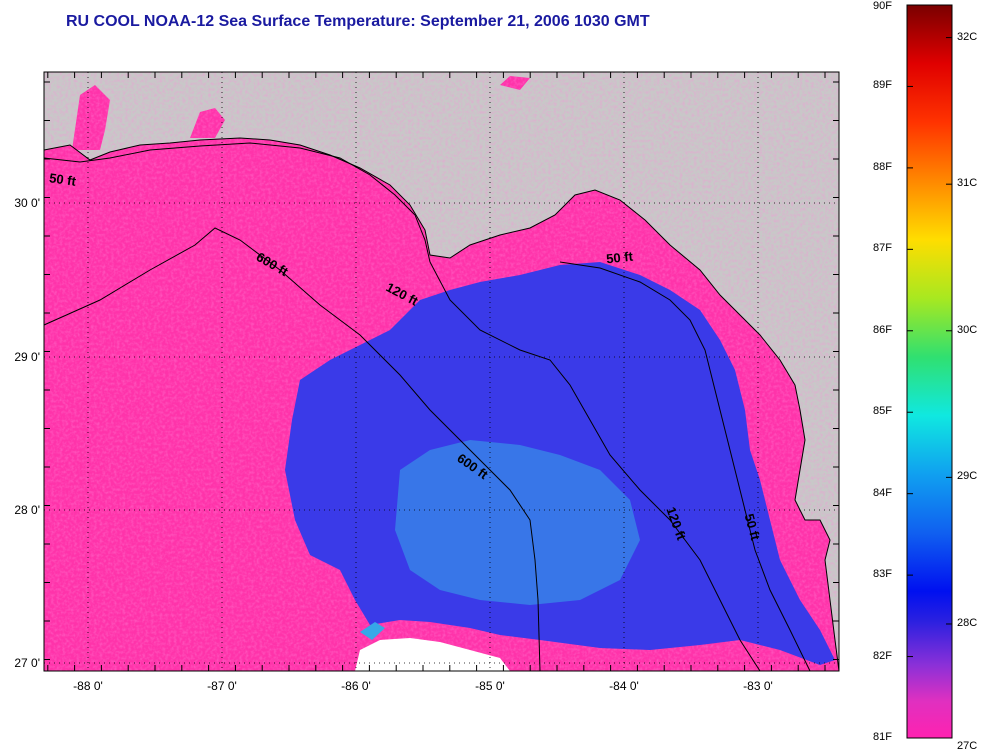 Image resolution: width=992 pixels, height=754 pixels. Describe the element at coordinates (967, 746) in the screenshot. I see `colorbar-c-label: 27C` at that location.